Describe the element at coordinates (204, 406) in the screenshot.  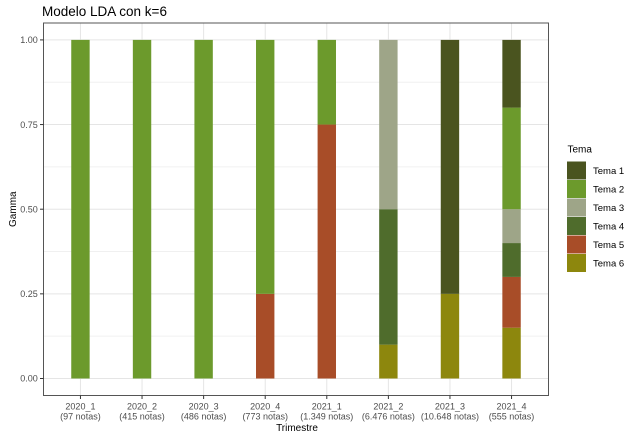
I see `svg-text: 2020_3` at that location.